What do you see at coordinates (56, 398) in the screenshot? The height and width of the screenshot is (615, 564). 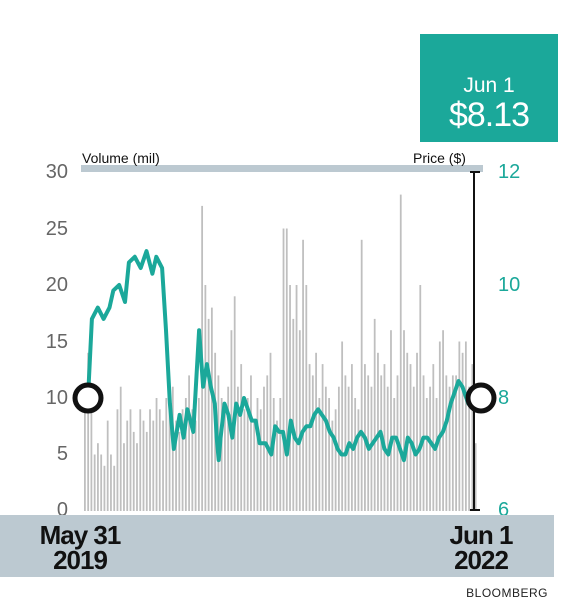 I see `volume-tick-10: 10` at bounding box center [56, 398].